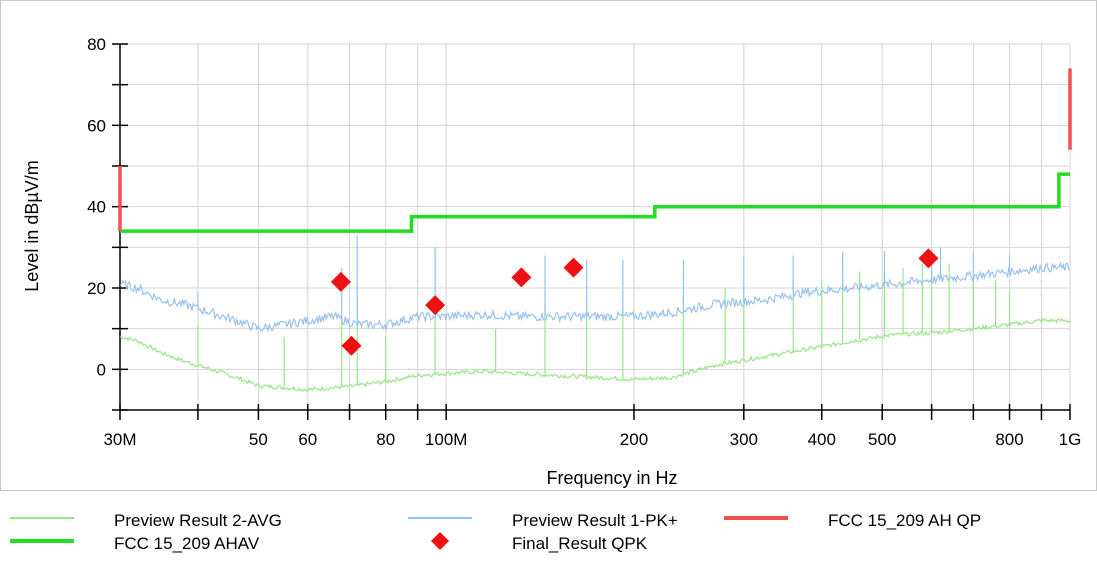 The image size is (1097, 571). I want to click on series-pk-line, so click(595, 284).